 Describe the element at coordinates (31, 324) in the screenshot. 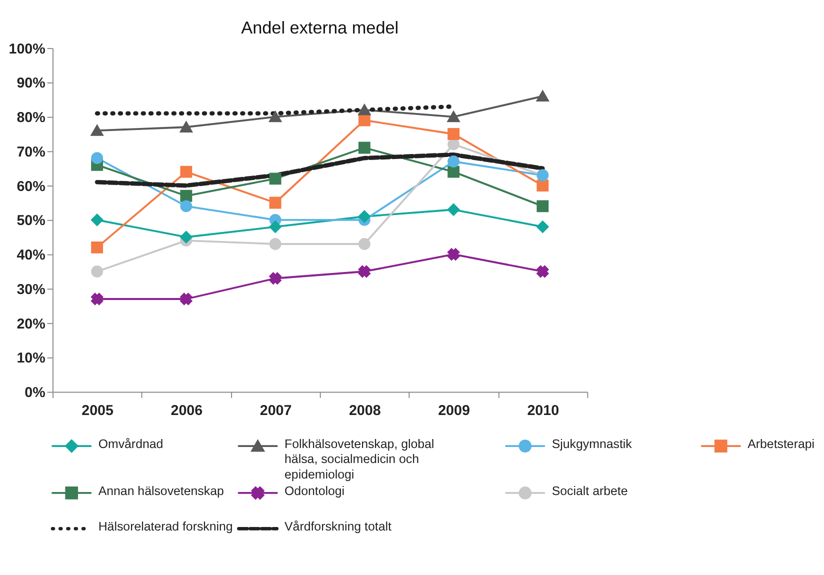

I see `y-tick-label: 20%` at that location.